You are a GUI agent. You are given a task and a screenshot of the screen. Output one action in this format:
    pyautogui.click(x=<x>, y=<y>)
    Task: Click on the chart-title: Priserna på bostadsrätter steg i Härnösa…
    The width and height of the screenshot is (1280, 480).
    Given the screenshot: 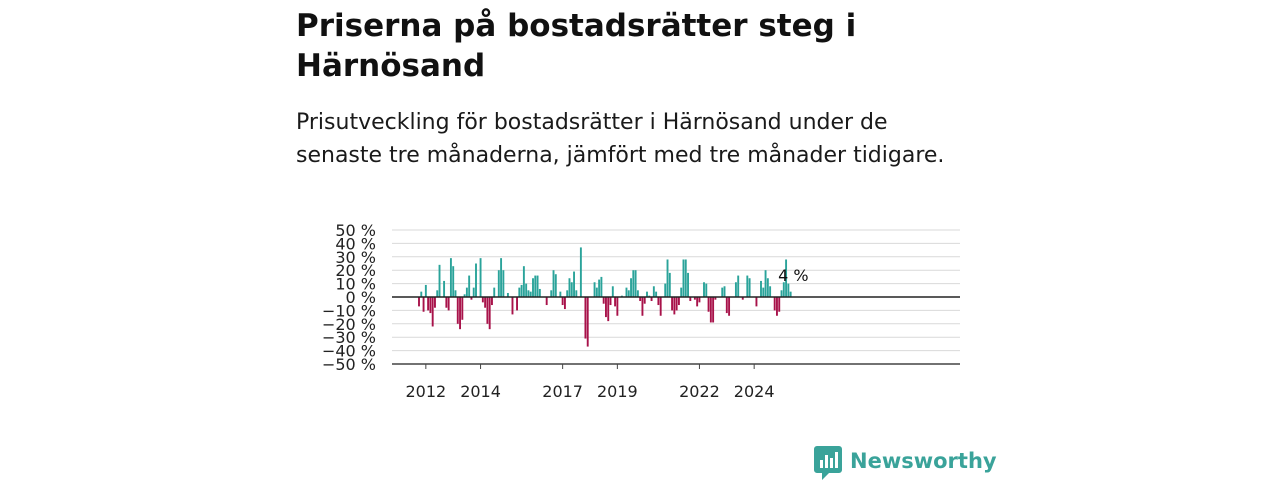 What is the action you would take?
    pyautogui.click(x=576, y=46)
    